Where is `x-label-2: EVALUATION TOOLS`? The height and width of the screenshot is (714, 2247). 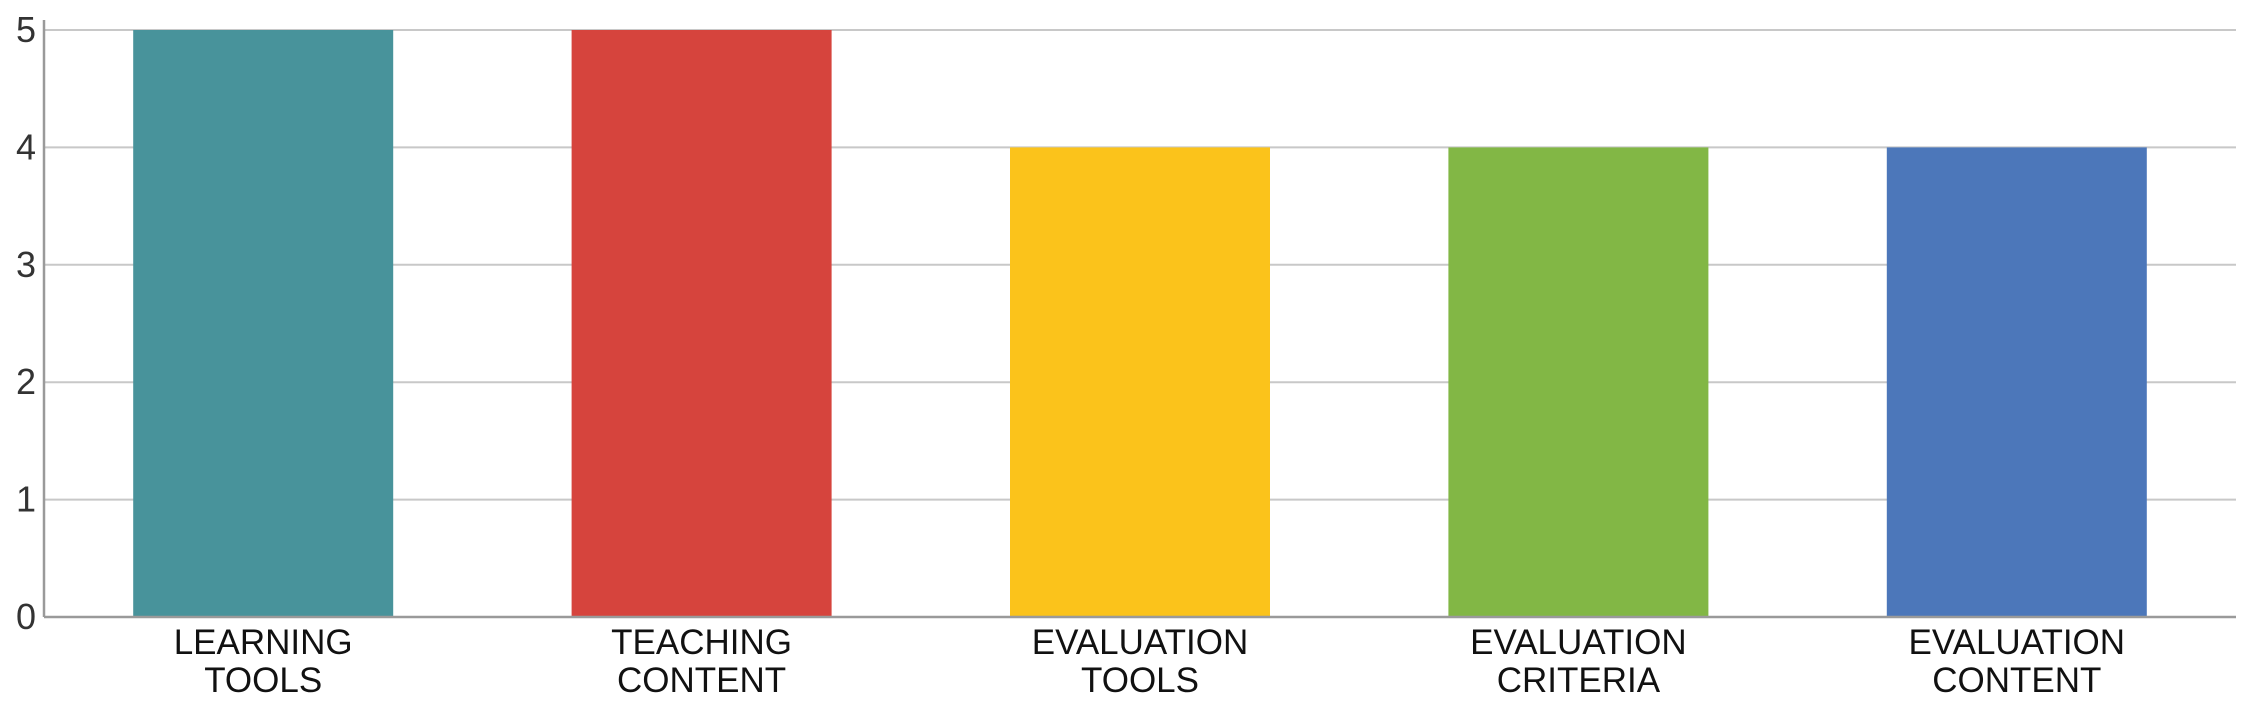
x-label-2: EVALUATION TOOLS is located at coordinates (1140, 661).